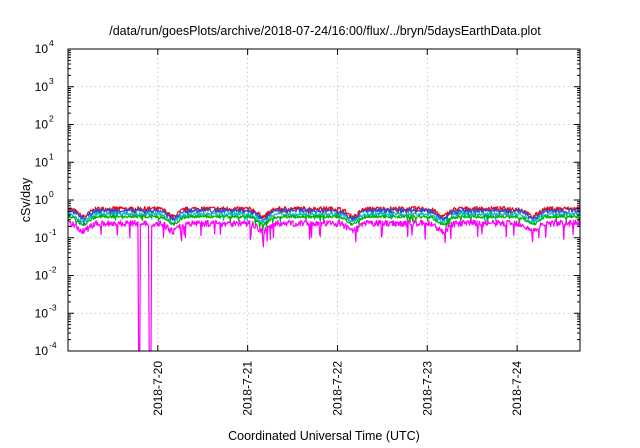 The image size is (640, 448). Describe the element at coordinates (51, 81) in the screenshot. I see `y-tick-exponent: 3` at that location.